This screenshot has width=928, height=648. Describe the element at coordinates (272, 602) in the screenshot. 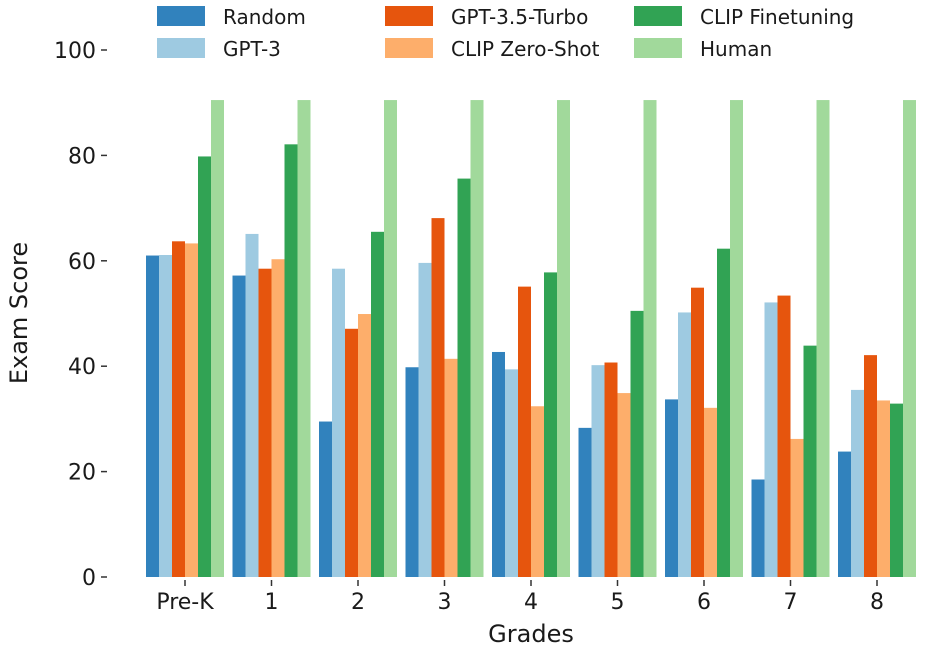

I see `x-tick-label: 1` at that location.